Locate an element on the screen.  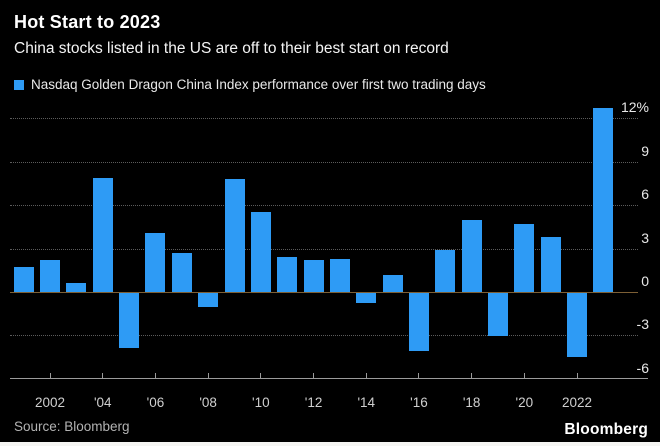
bar-2021 is located at coordinates (550, 264).